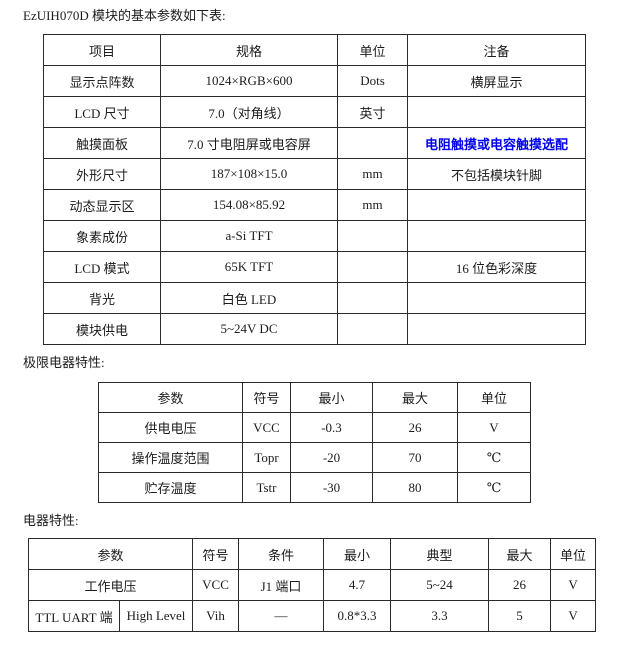 The width and height of the screenshot is (623, 648). Describe the element at coordinates (496, 81) in the screenshot. I see `table-cell: 横屏显示` at that location.